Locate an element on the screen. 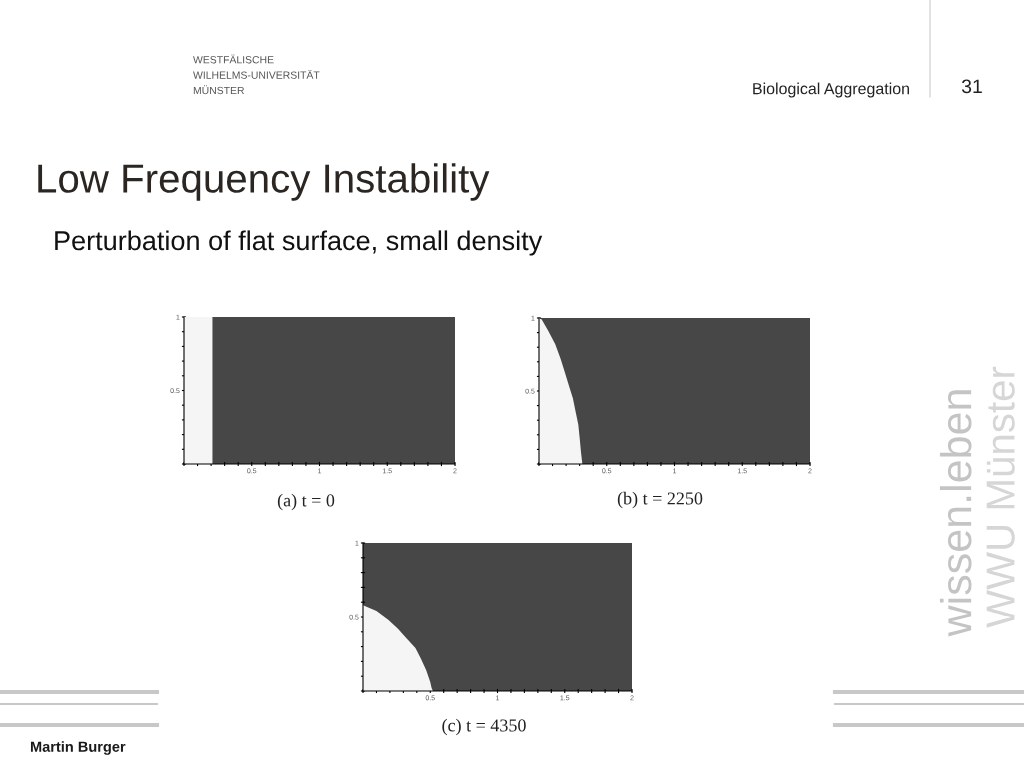 This screenshot has width=1024, height=768. text: Biological Aggregation is located at coordinates (831, 90).